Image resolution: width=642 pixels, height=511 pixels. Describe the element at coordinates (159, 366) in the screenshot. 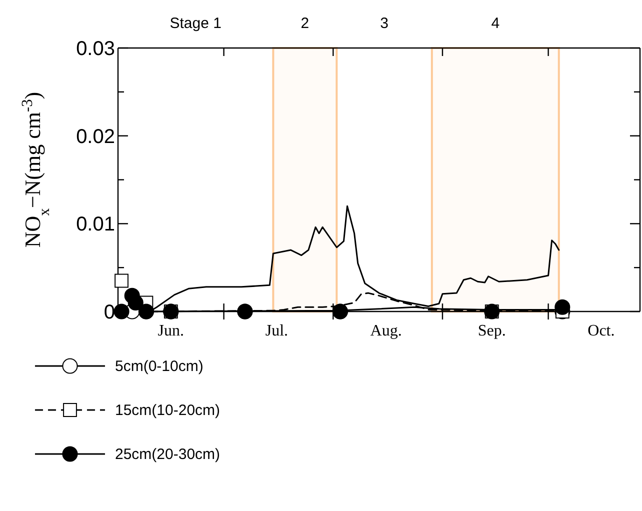

I see `legend-label: 5cm(0-10cm)` at that location.